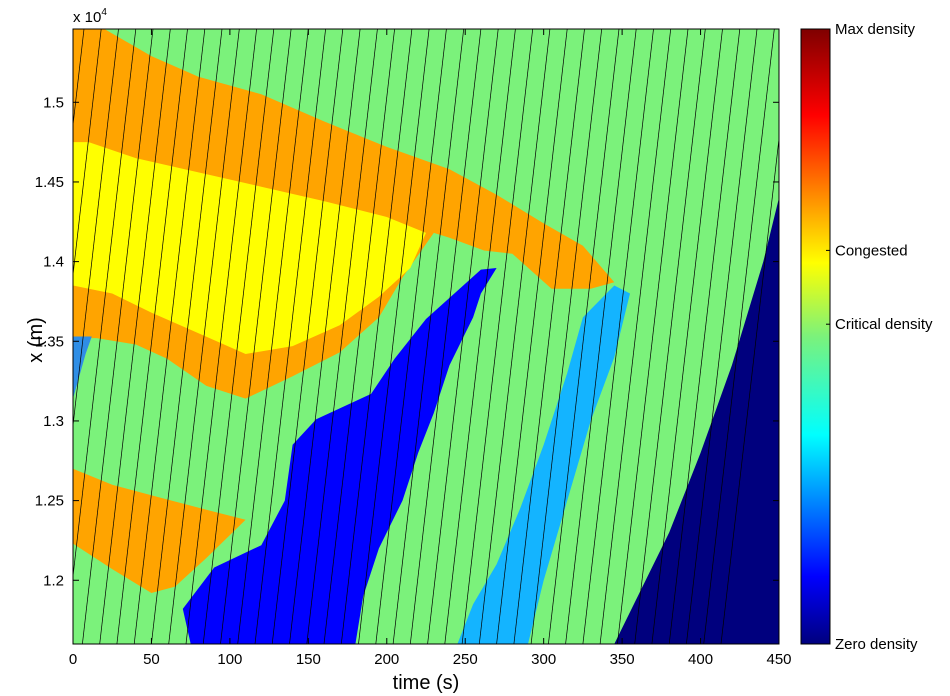 The width and height of the screenshot is (950, 696). Describe the element at coordinates (386, 659) in the screenshot. I see `x-tick-label: 200` at that location.